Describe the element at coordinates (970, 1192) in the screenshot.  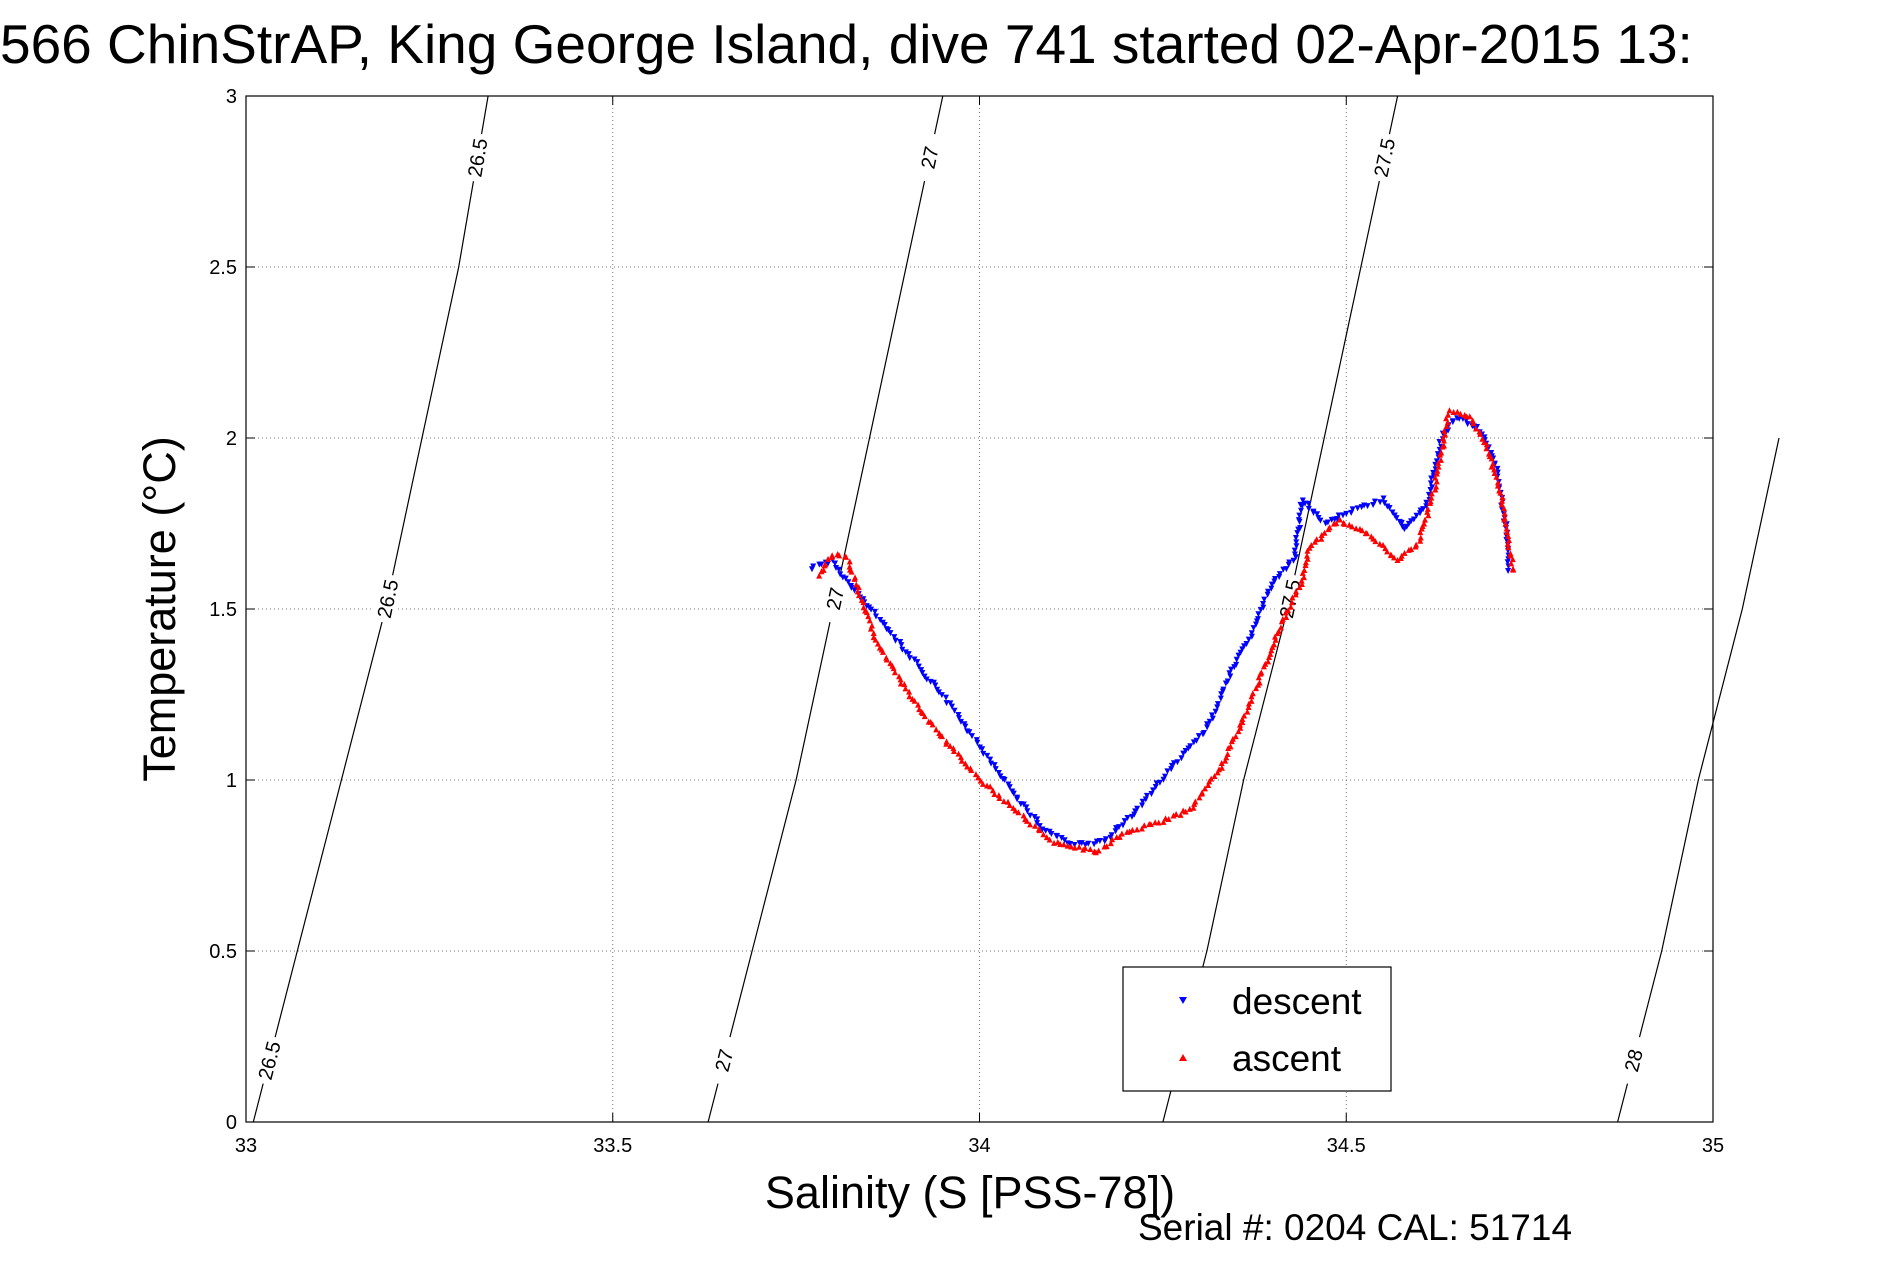
I see `x-axis-label: Salinity (S [PSS-78])` at that location.